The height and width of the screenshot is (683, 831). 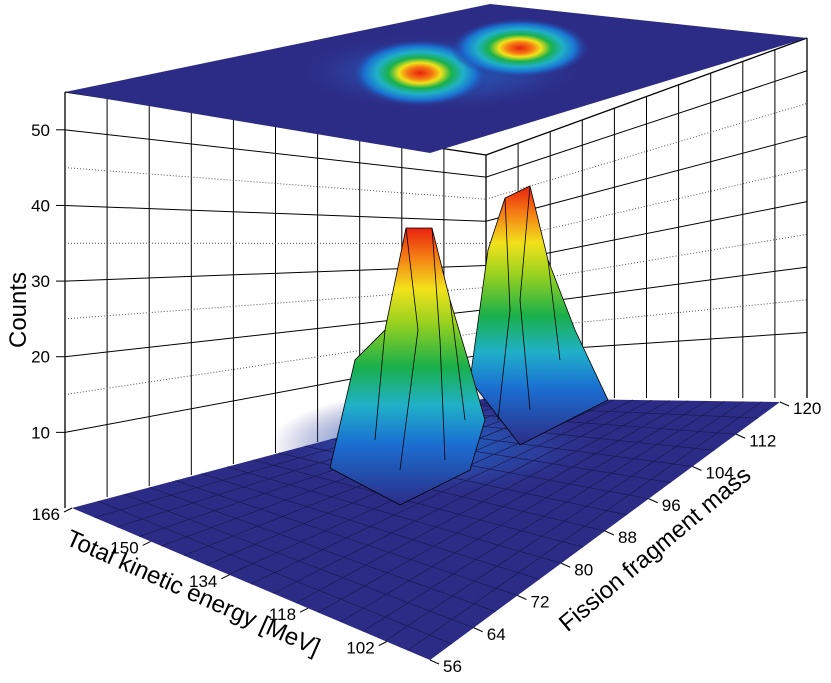 What do you see at coordinates (720, 473) in the screenshot?
I see `y-tick-label: 104` at bounding box center [720, 473].